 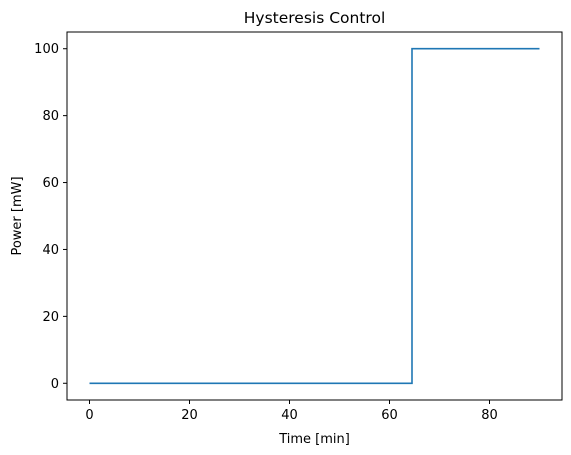 What do you see at coordinates (46, 49) in the screenshot?
I see `y-tick-label: 100` at bounding box center [46, 49].